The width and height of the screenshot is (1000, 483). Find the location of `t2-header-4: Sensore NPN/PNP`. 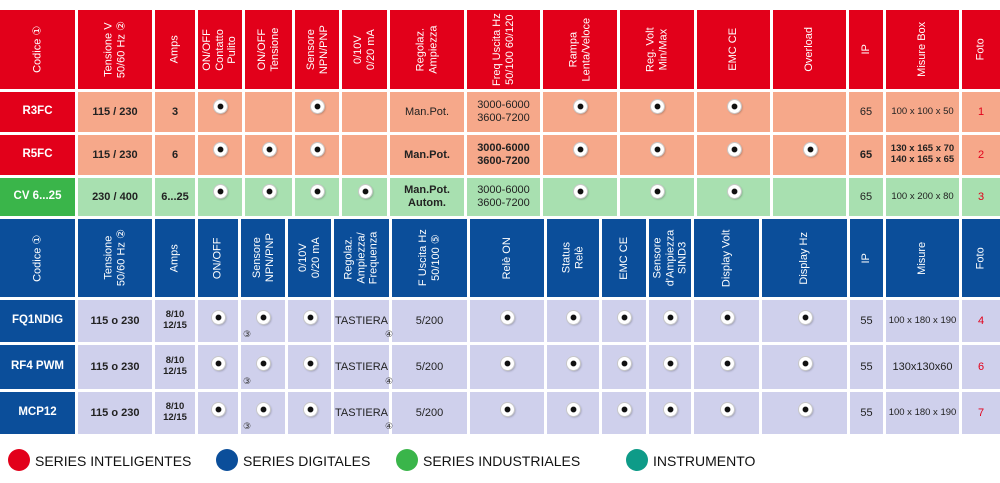

t2-header-4: Sensore NPN/PNP is located at coordinates (263, 258).